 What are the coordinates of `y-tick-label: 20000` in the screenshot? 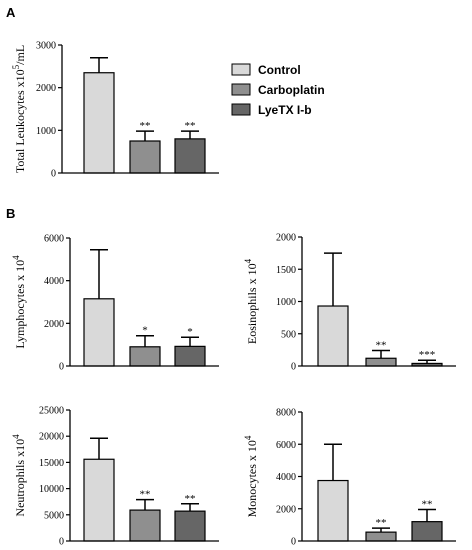 It's located at (51, 437).